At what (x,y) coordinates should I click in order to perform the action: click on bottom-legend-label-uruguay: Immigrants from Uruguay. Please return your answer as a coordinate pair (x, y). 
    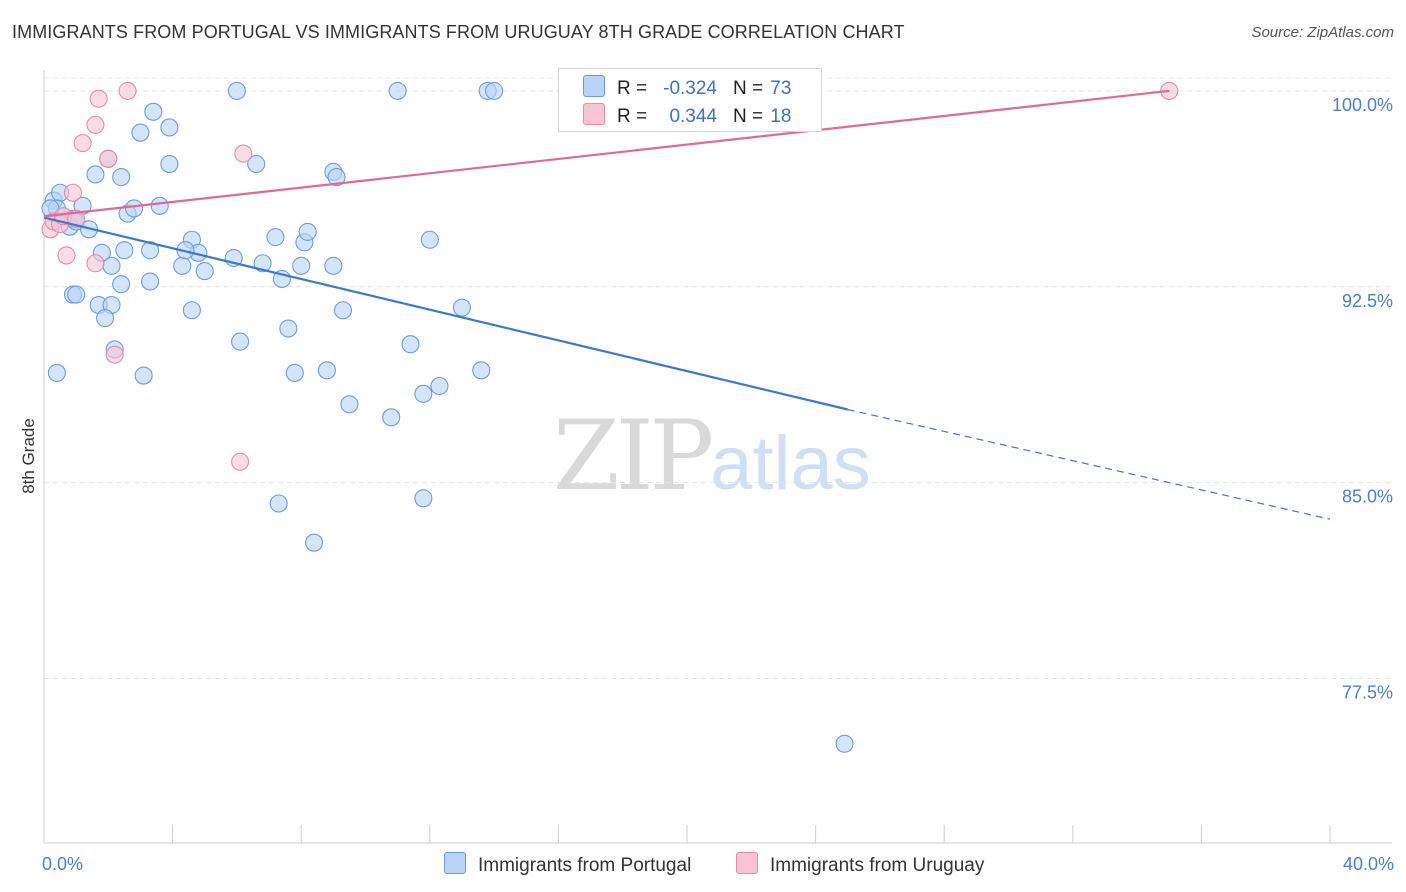
    Looking at the image, I should click on (877, 865).